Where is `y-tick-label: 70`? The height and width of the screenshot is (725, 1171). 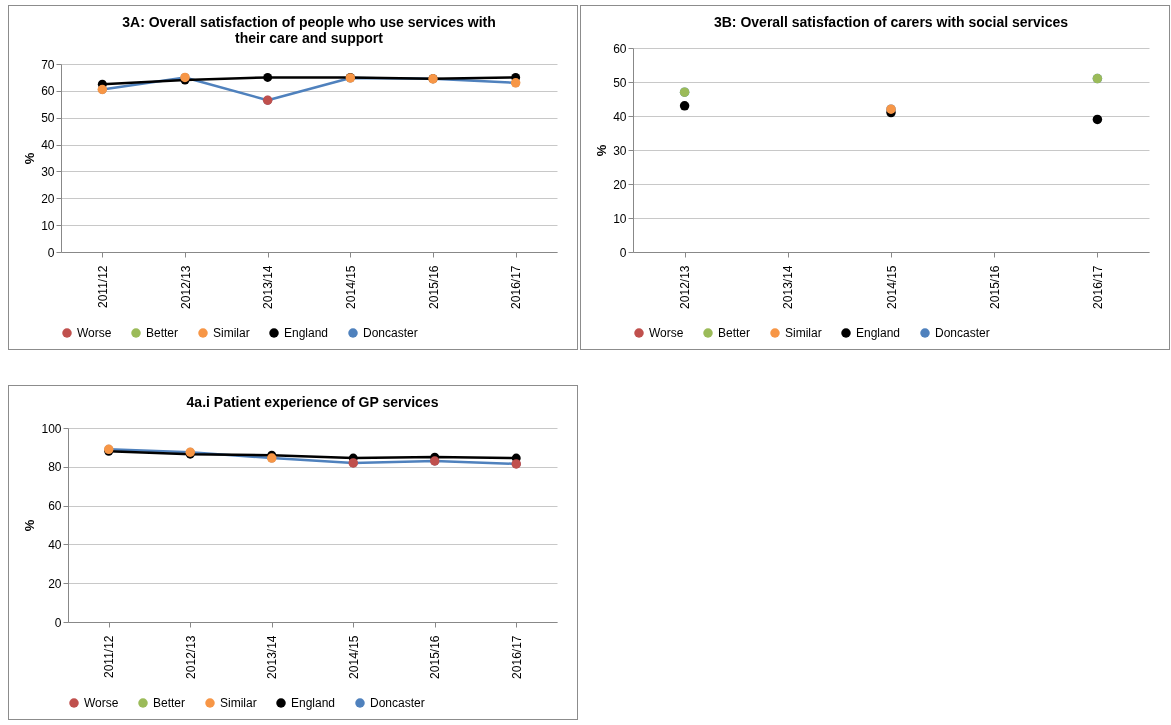 y-tick-label: 70 is located at coordinates (48, 64).